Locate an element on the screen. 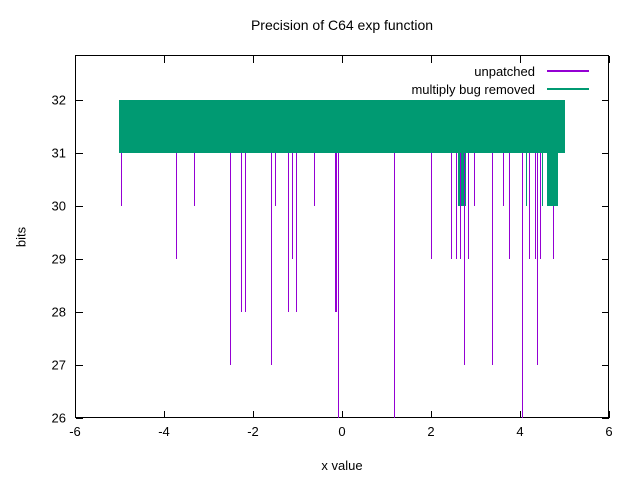 The width and height of the screenshot is (640, 480). legend-row-multiply-bug-removed: multiply bug removed is located at coordinates (500, 89).